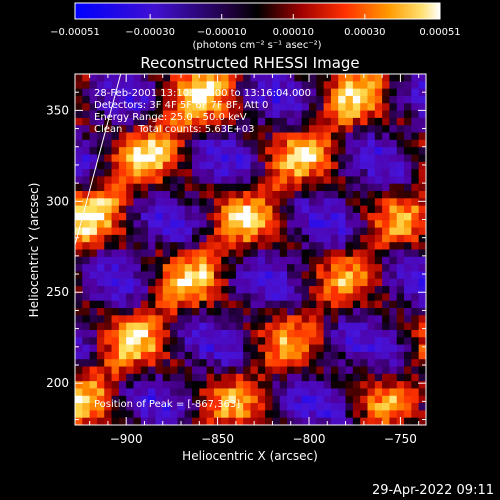 This screenshot has height=500, width=500. Describe the element at coordinates (250, 456) in the screenshot. I see `x-axis-label: Heliocentric X (arcsec)` at that location.